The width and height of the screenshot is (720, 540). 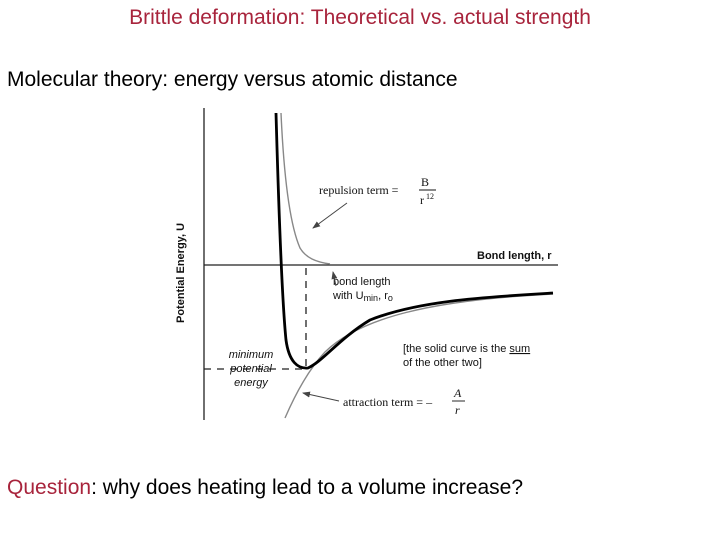 What do you see at coordinates (388, 402) in the screenshot?
I see `attraction-term-label: attraction term = –` at bounding box center [388, 402].